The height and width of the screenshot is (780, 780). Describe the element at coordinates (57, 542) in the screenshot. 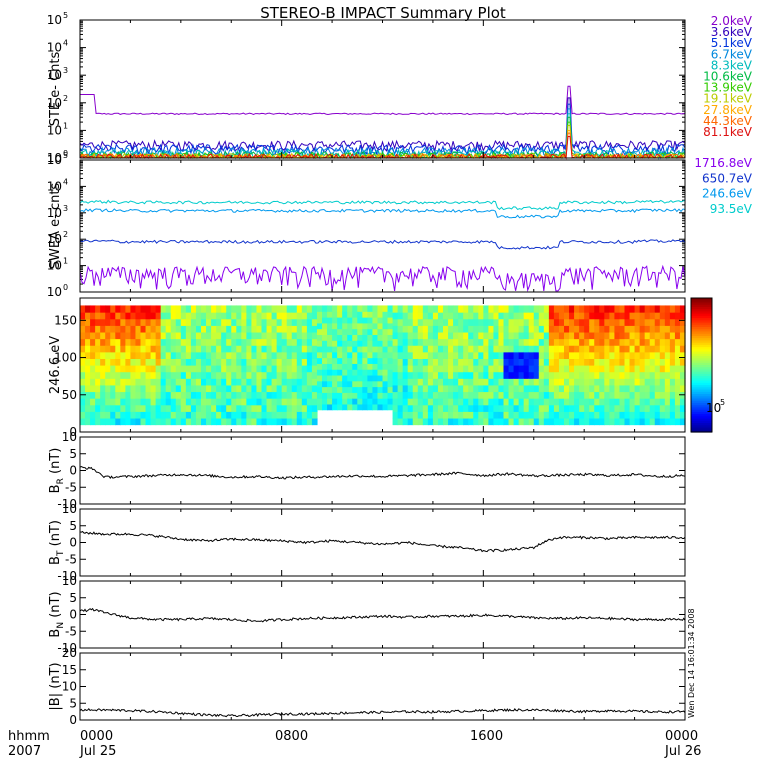

I see `bt-ylabel: BT (nT)` at that location.